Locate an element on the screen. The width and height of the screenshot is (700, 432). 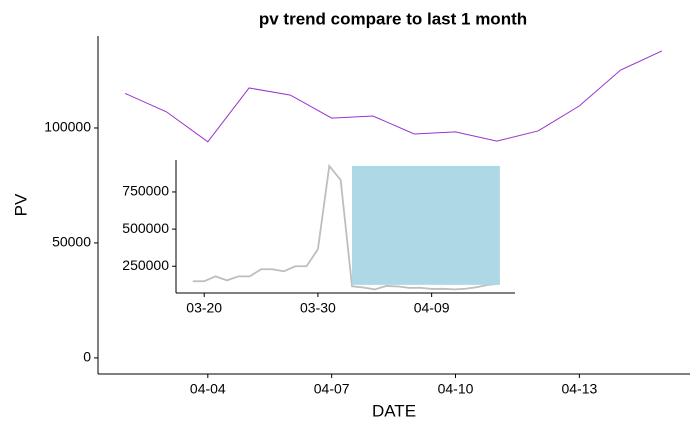
y-tick-label: 250000 is located at coordinates (145, 265).